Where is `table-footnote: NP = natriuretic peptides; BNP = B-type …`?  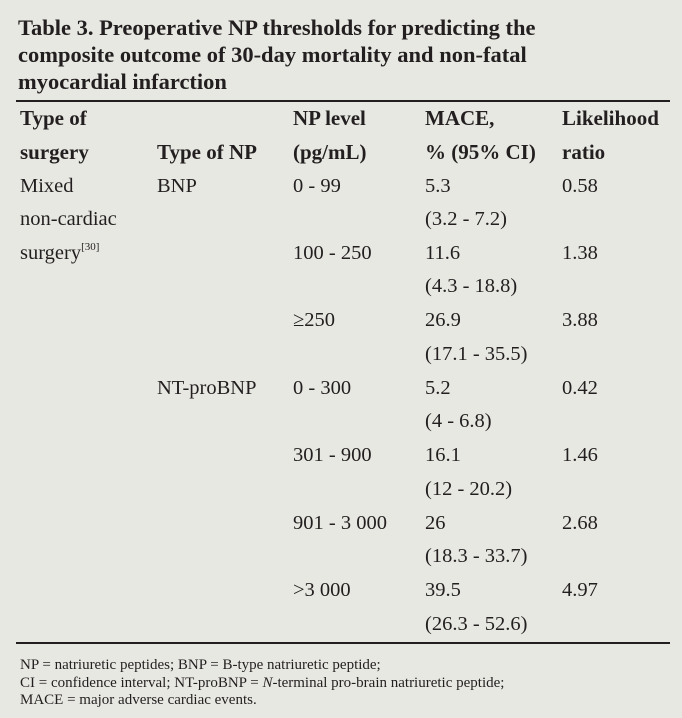
table-footnote: NP = natriuretic peptides; BNP = B-type … is located at coordinates (340, 683).